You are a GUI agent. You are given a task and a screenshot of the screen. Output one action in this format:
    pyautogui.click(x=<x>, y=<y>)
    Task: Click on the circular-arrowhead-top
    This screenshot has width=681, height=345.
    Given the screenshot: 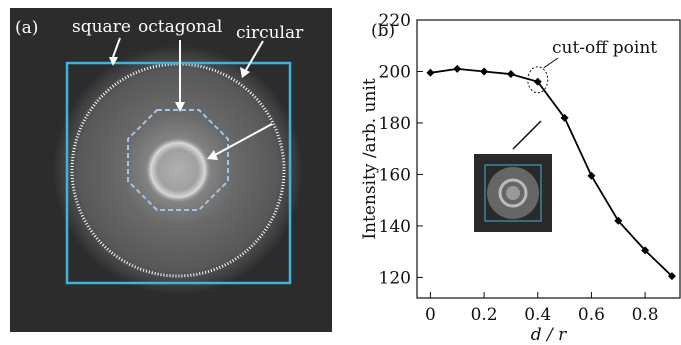 What is the action you would take?
    pyautogui.click(x=245, y=72)
    